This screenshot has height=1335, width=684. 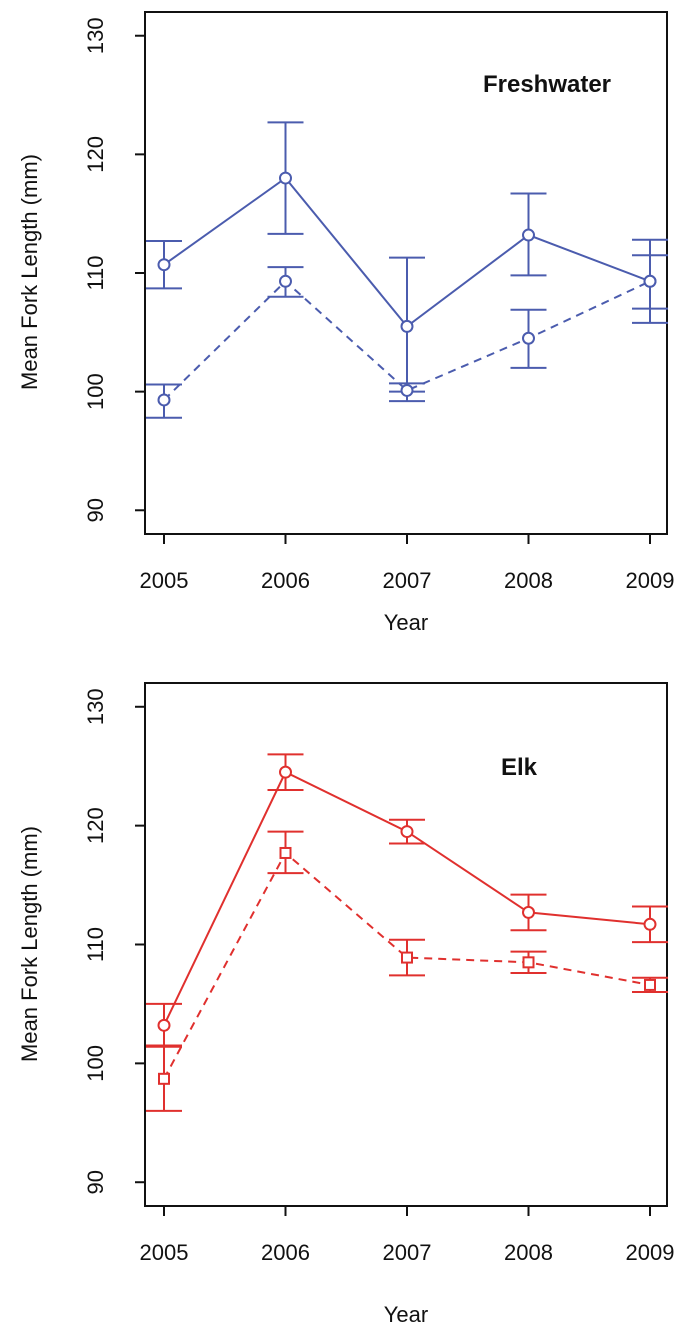 I want to click on solid-series-line, so click(x=407, y=898).